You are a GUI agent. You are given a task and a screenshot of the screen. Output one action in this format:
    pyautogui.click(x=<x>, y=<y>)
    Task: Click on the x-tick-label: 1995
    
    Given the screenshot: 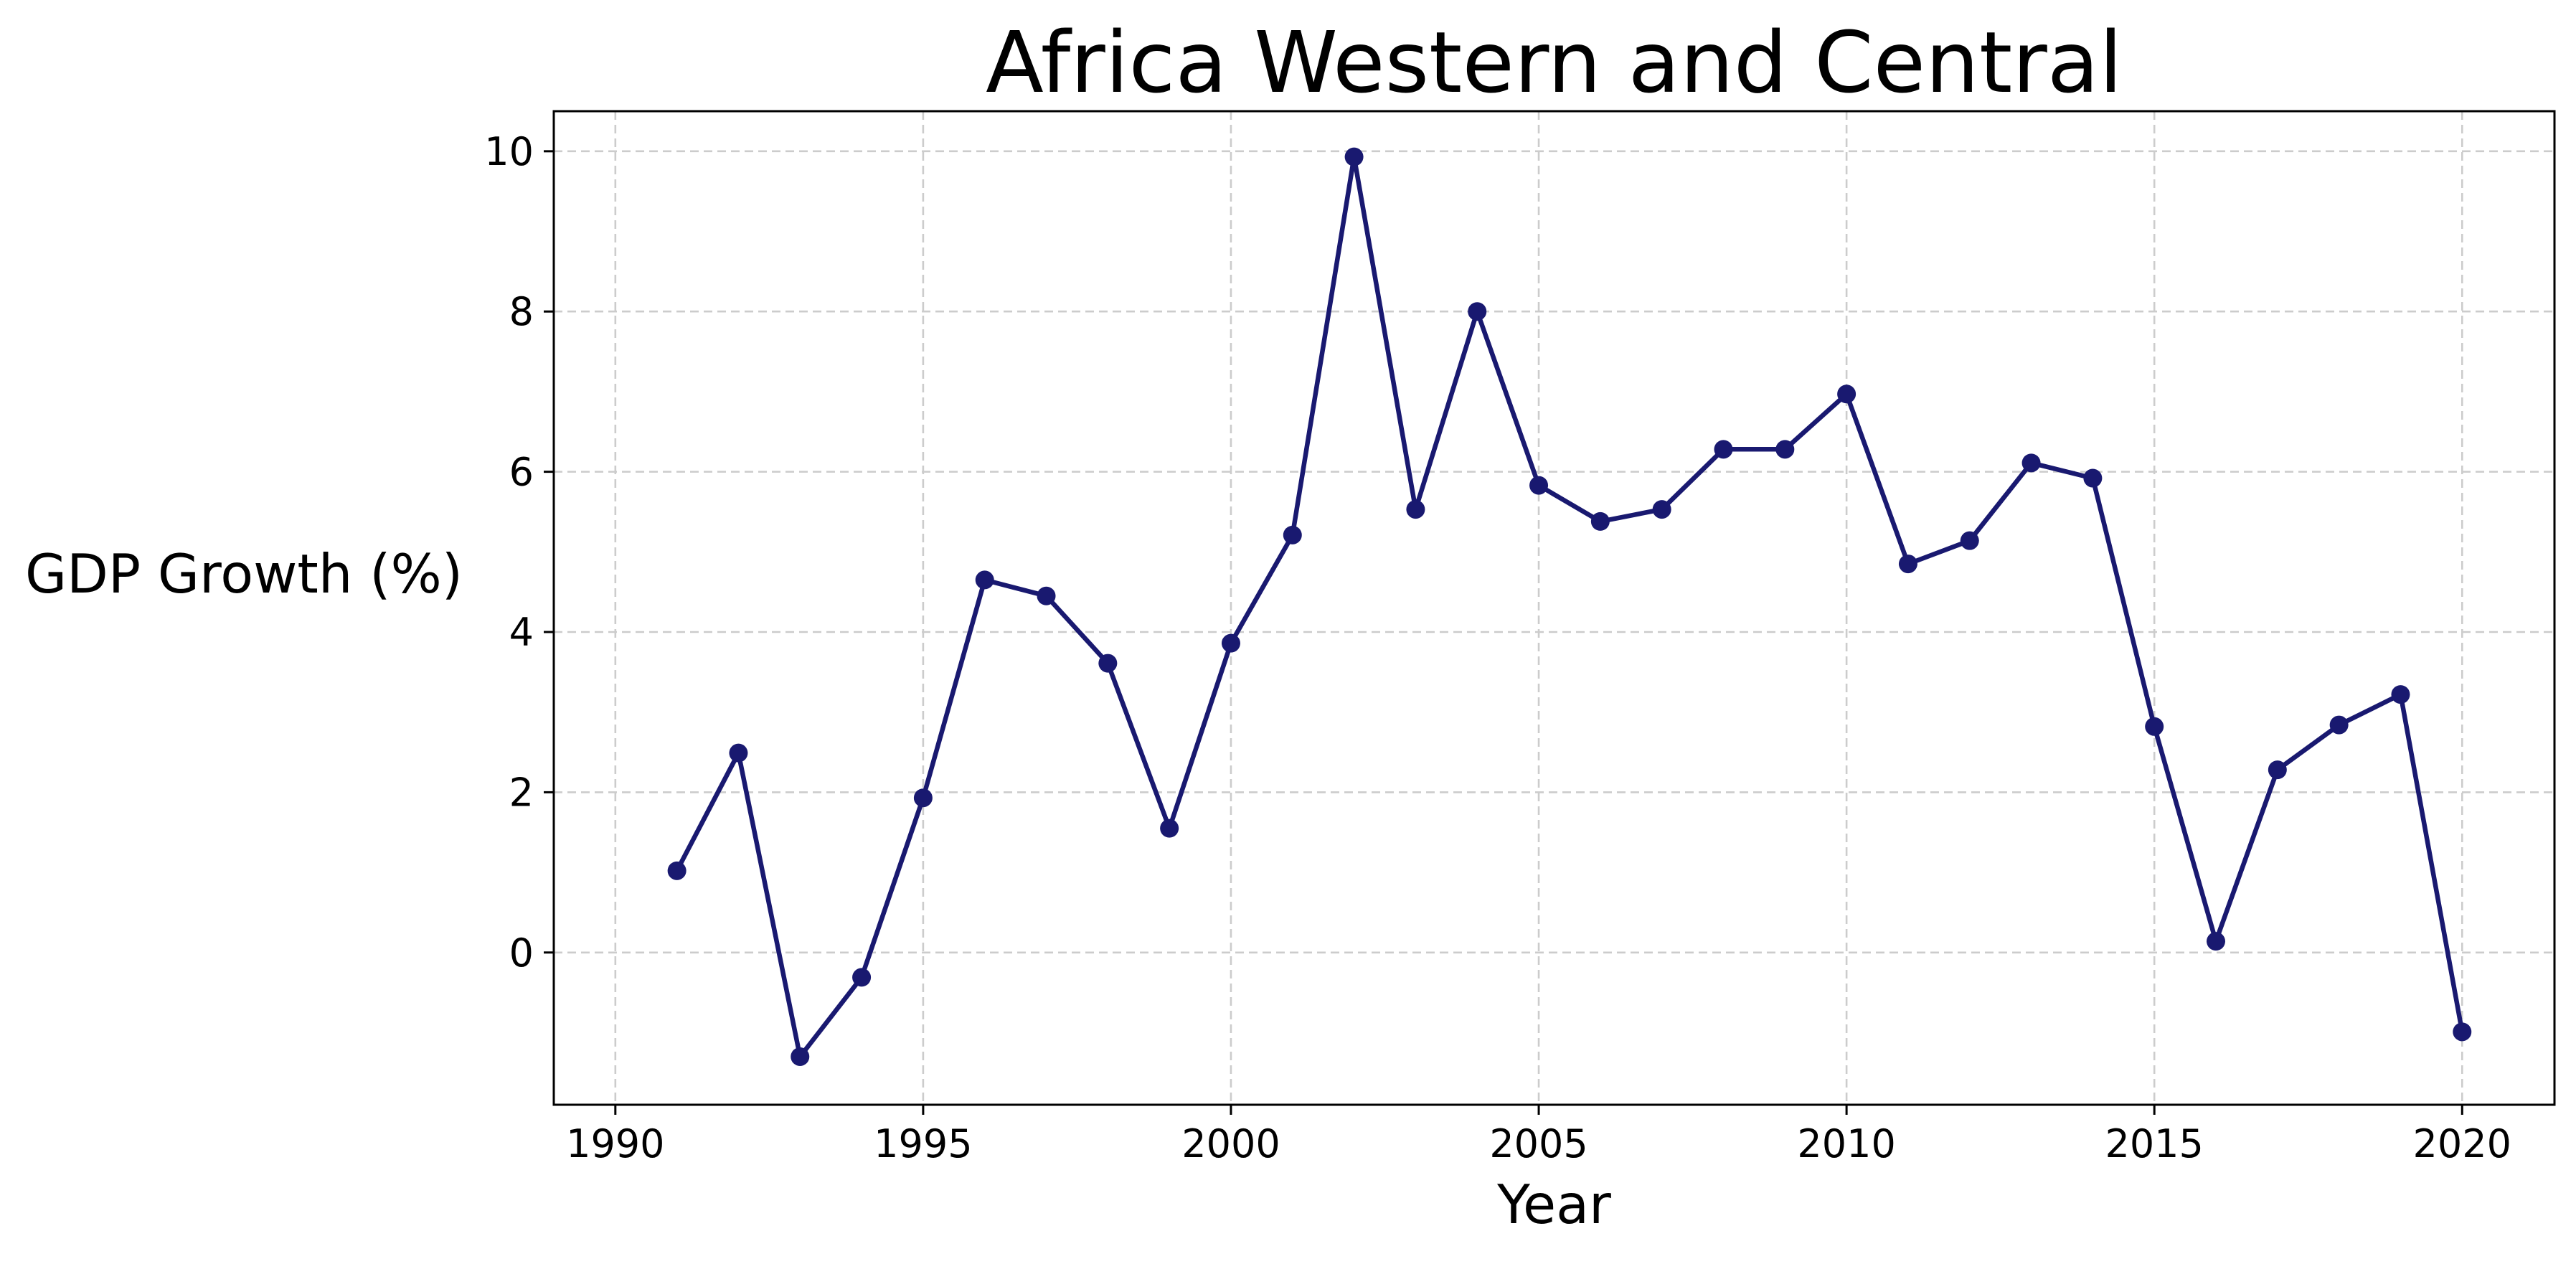 What is the action you would take?
    pyautogui.click(x=923, y=1143)
    